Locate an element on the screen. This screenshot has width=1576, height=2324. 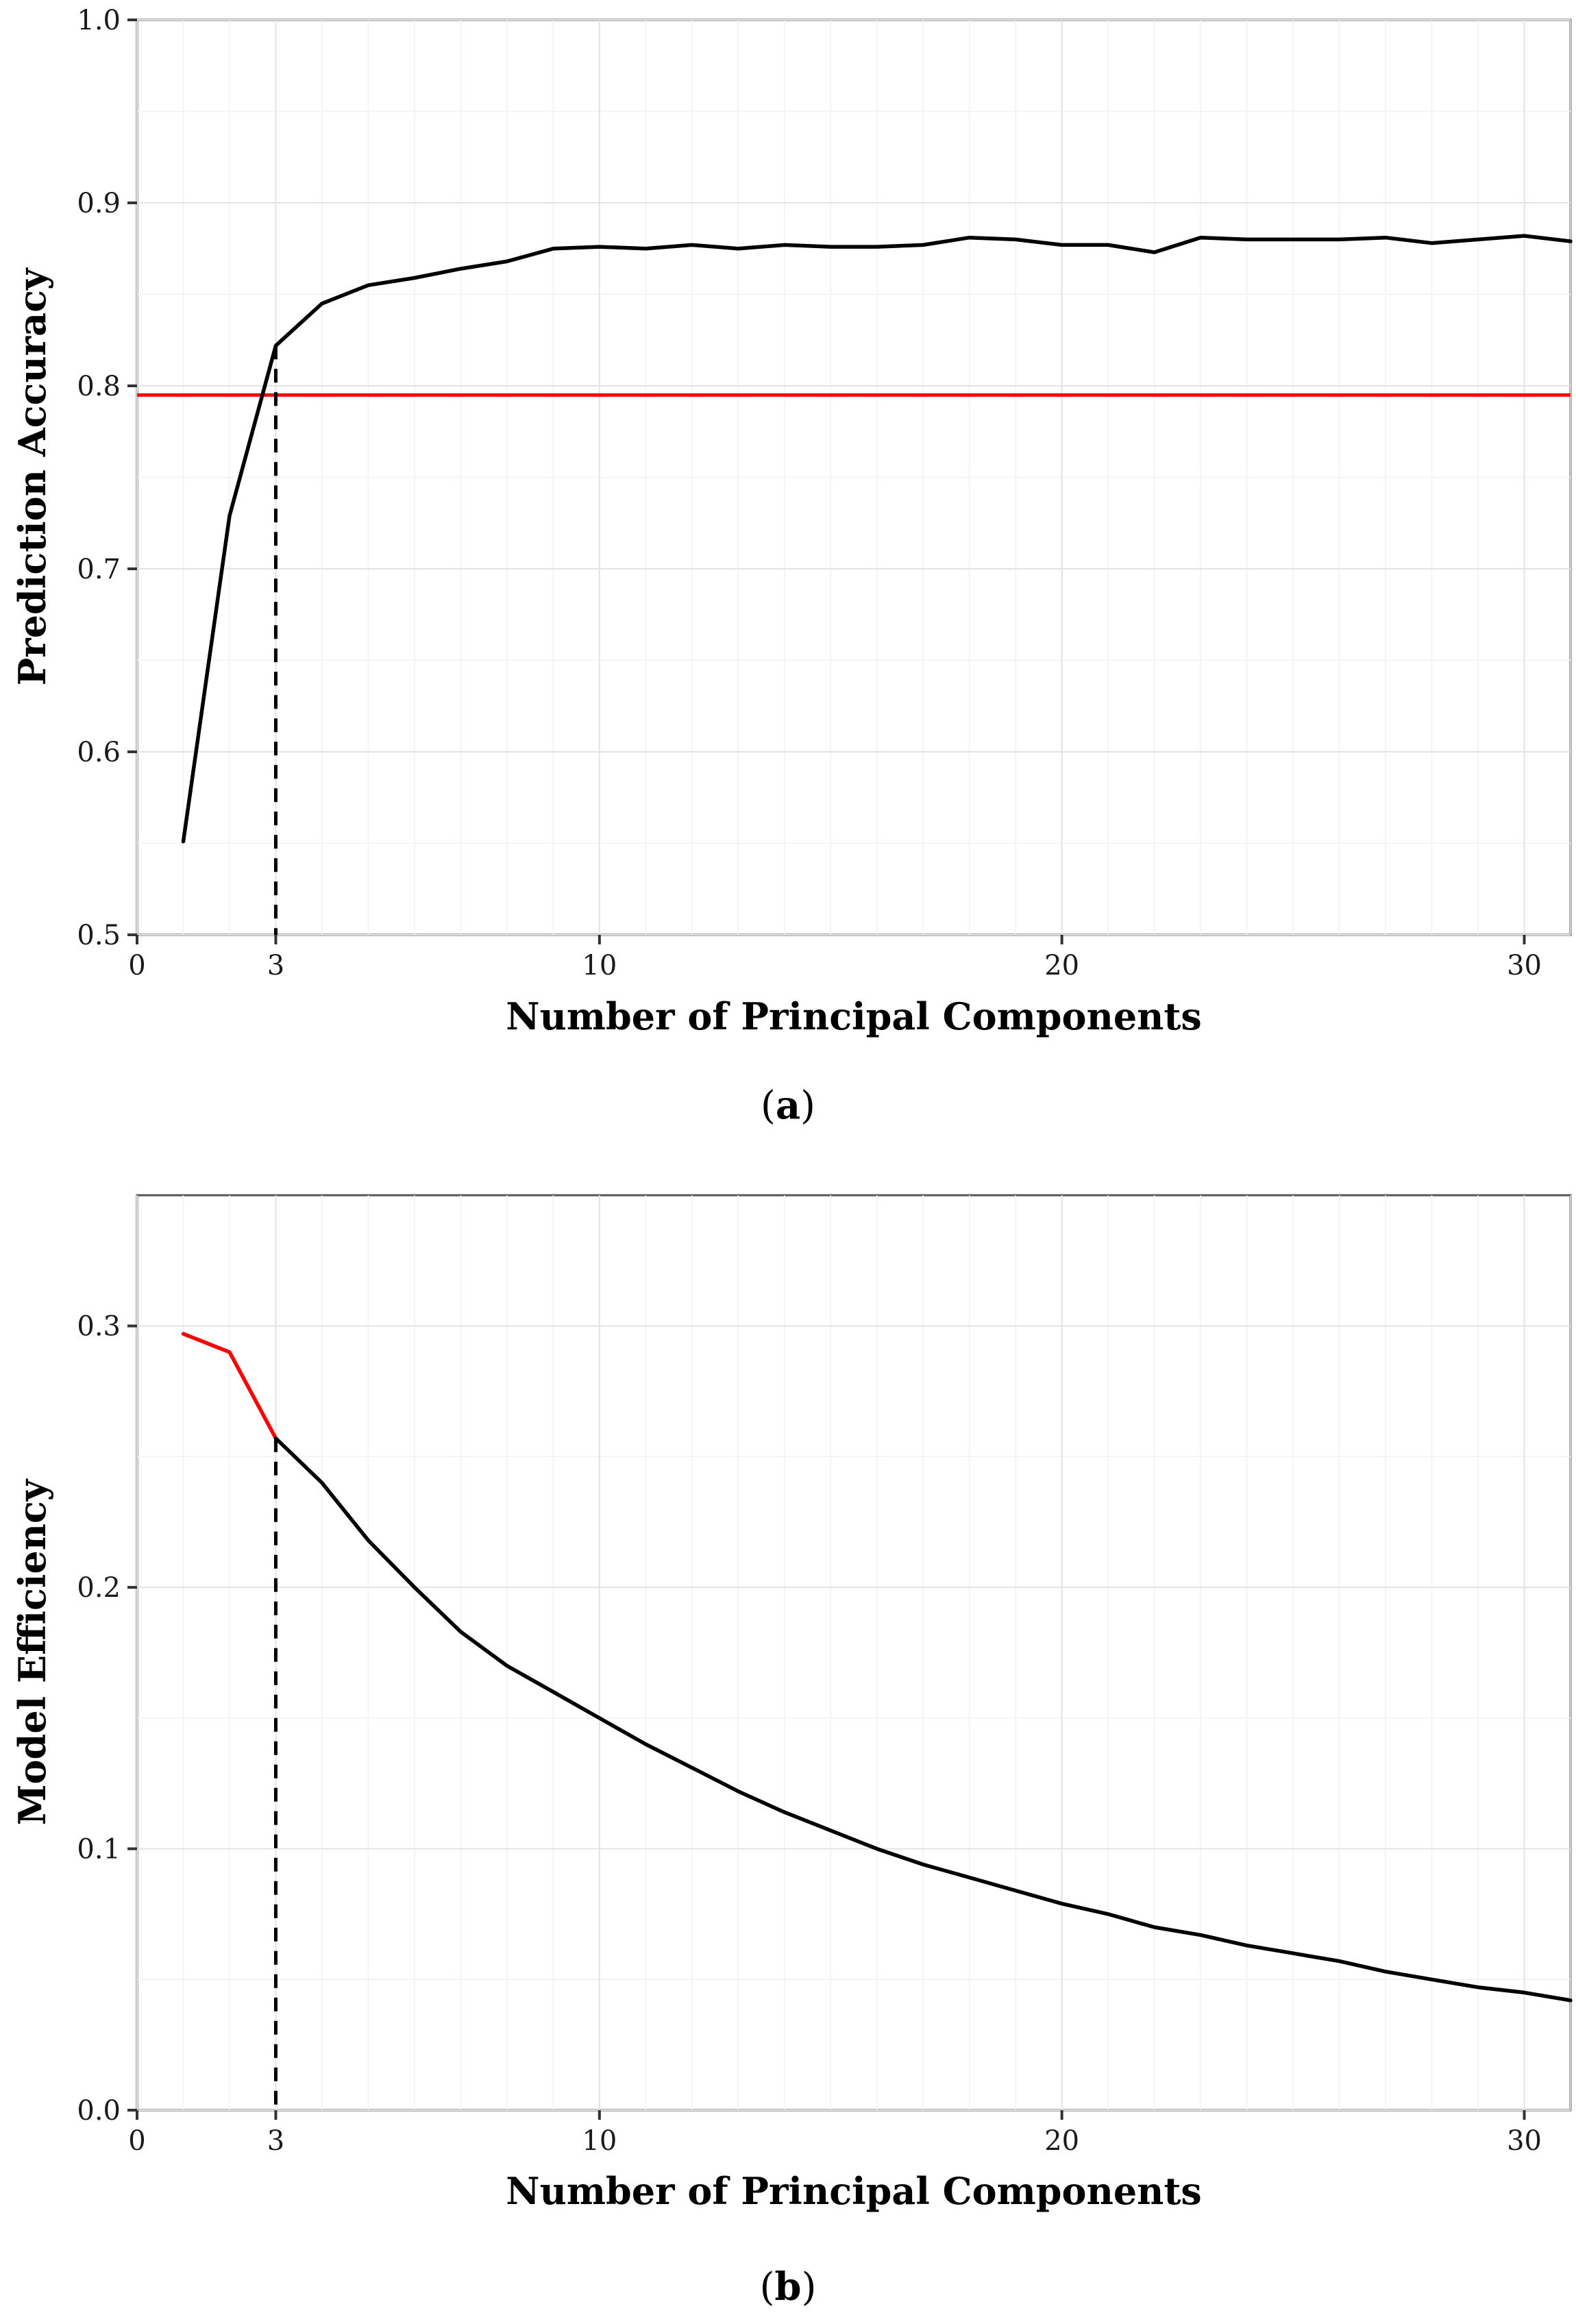
panel-caption-b: (b) is located at coordinates (788, 2287).